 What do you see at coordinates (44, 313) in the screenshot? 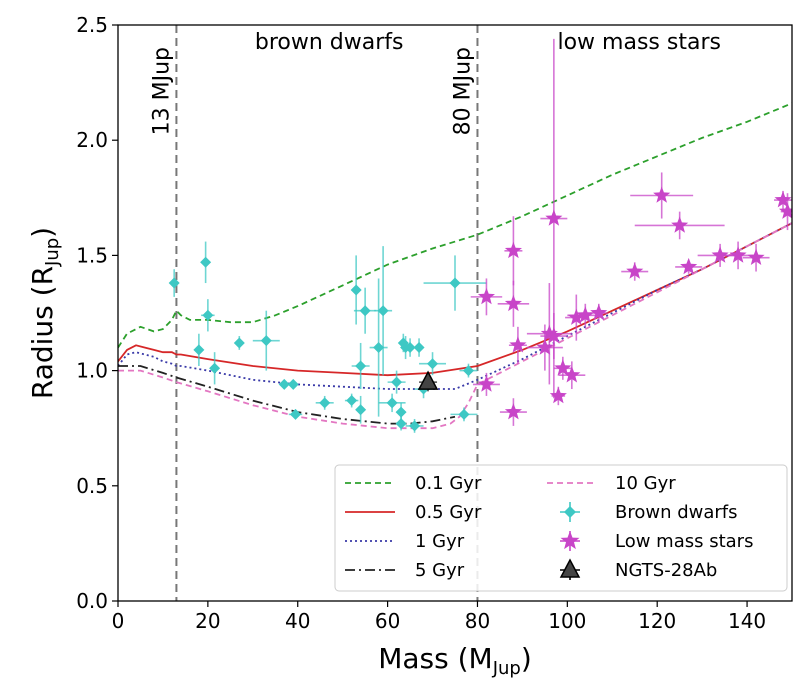
I see `y-axis-title: Radius (RJup)` at bounding box center [44, 313].